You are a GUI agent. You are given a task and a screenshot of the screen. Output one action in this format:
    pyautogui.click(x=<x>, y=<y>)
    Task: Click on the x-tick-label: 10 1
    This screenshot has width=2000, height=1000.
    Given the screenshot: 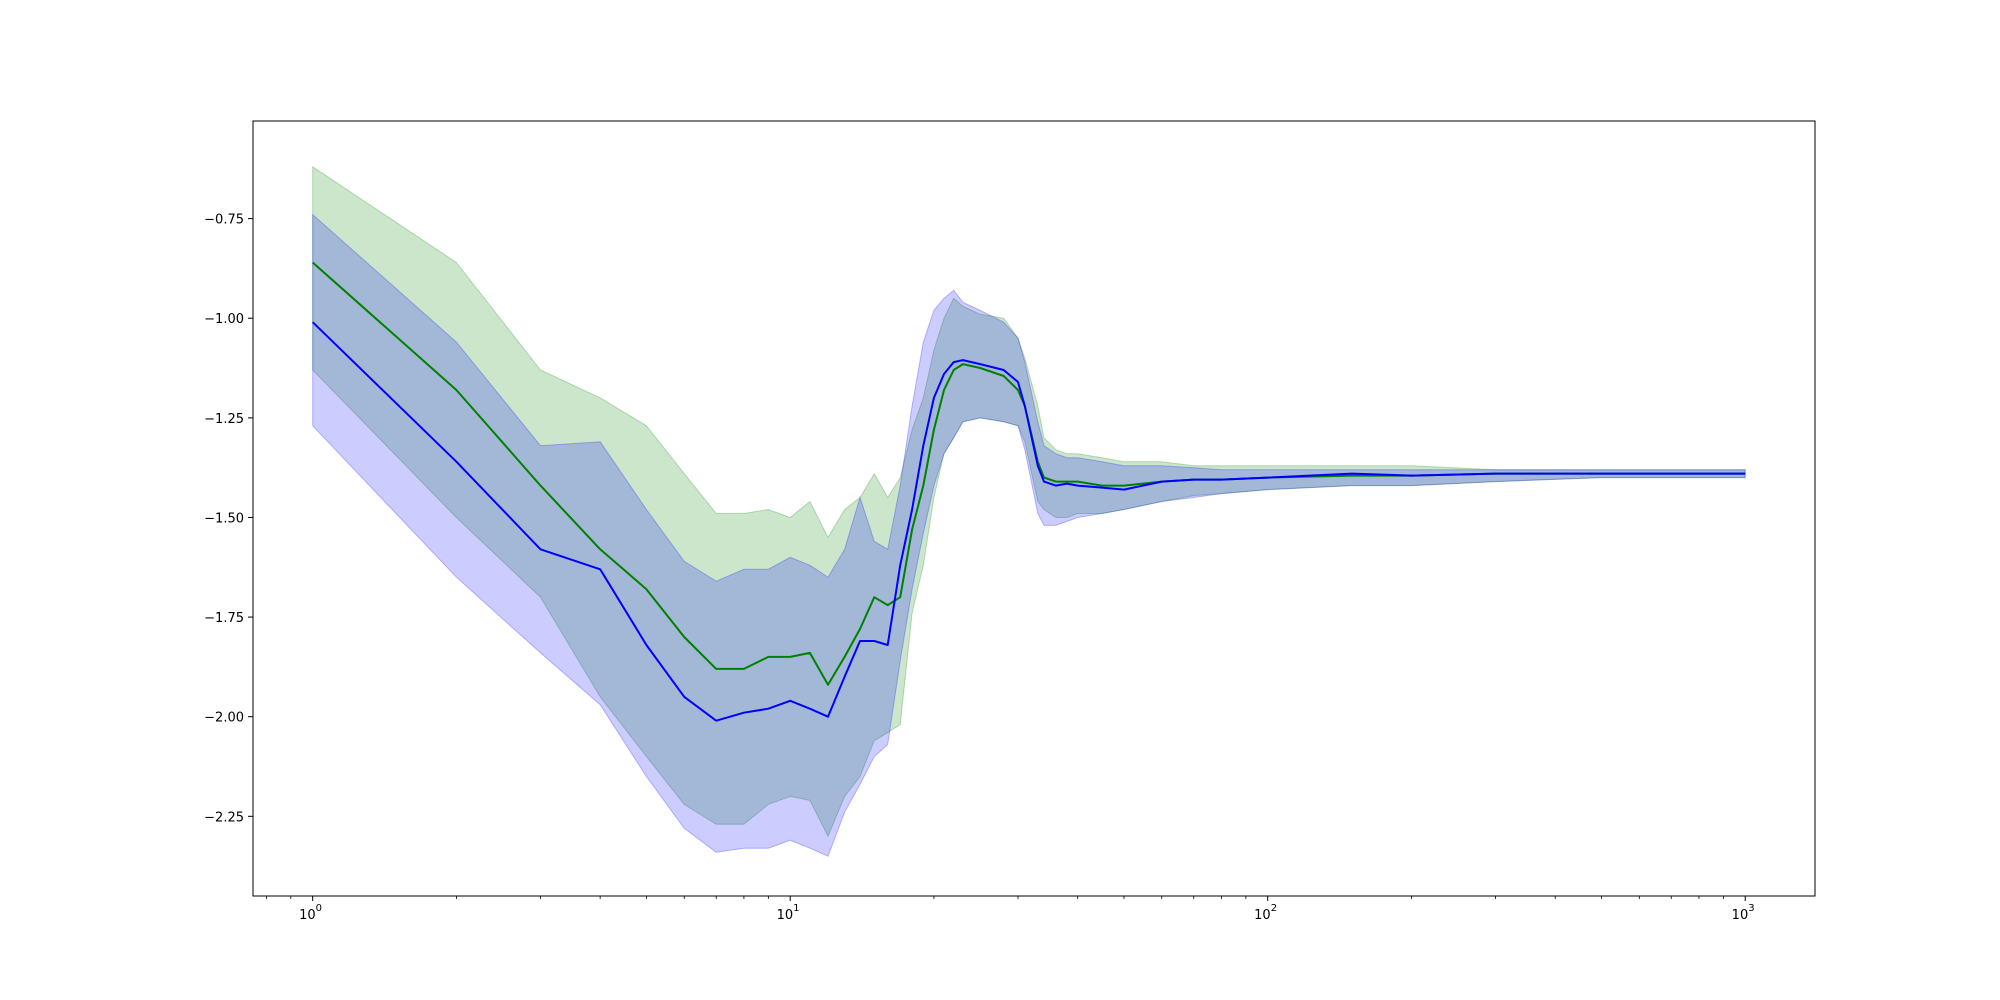 What is the action you would take?
    pyautogui.click(x=788, y=913)
    